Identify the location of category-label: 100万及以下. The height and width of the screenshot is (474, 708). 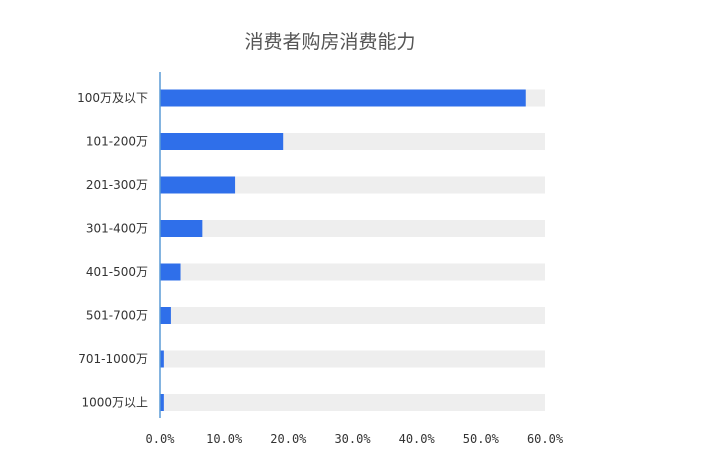
(112, 98).